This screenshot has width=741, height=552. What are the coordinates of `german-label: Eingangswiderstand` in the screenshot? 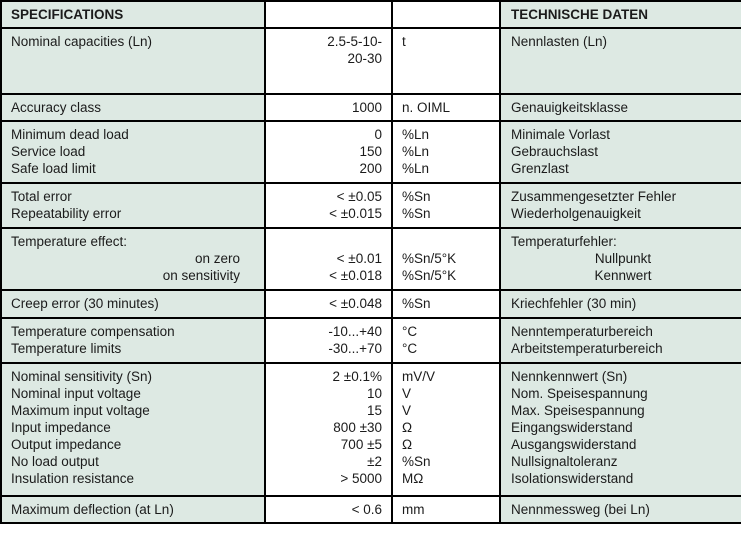 It's located at (572, 427).